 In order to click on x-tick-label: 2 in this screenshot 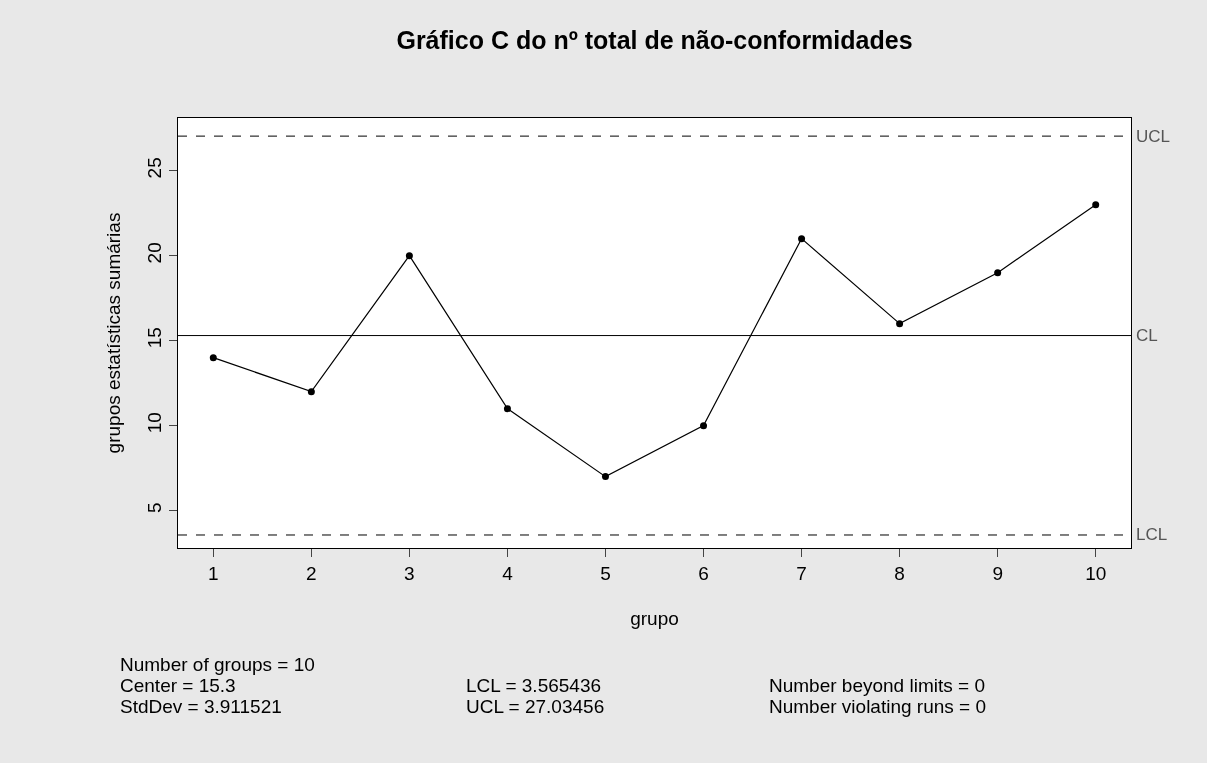, I will do `click(311, 573)`.